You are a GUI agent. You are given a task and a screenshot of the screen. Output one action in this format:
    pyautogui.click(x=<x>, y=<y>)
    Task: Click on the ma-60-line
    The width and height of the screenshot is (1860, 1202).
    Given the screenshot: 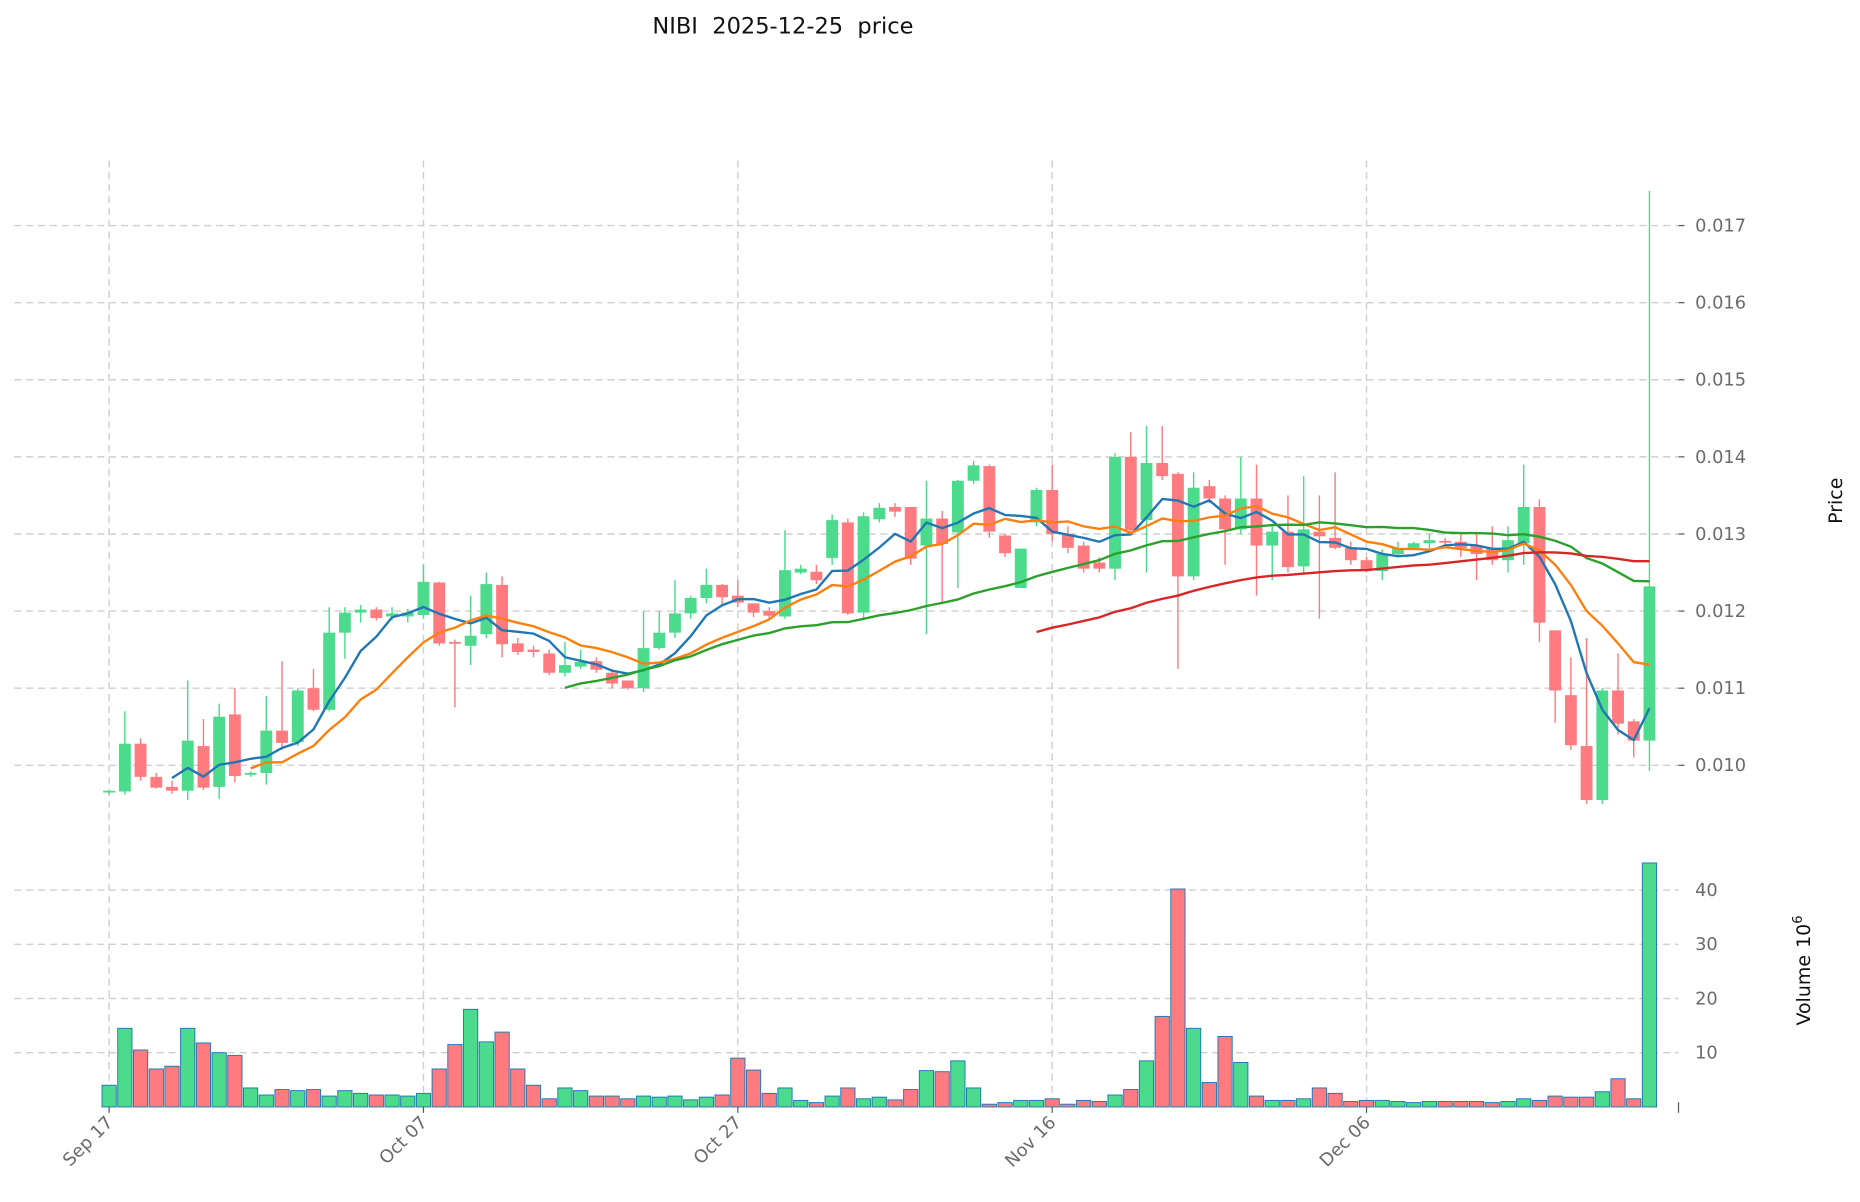 What is the action you would take?
    pyautogui.click(x=1343, y=592)
    